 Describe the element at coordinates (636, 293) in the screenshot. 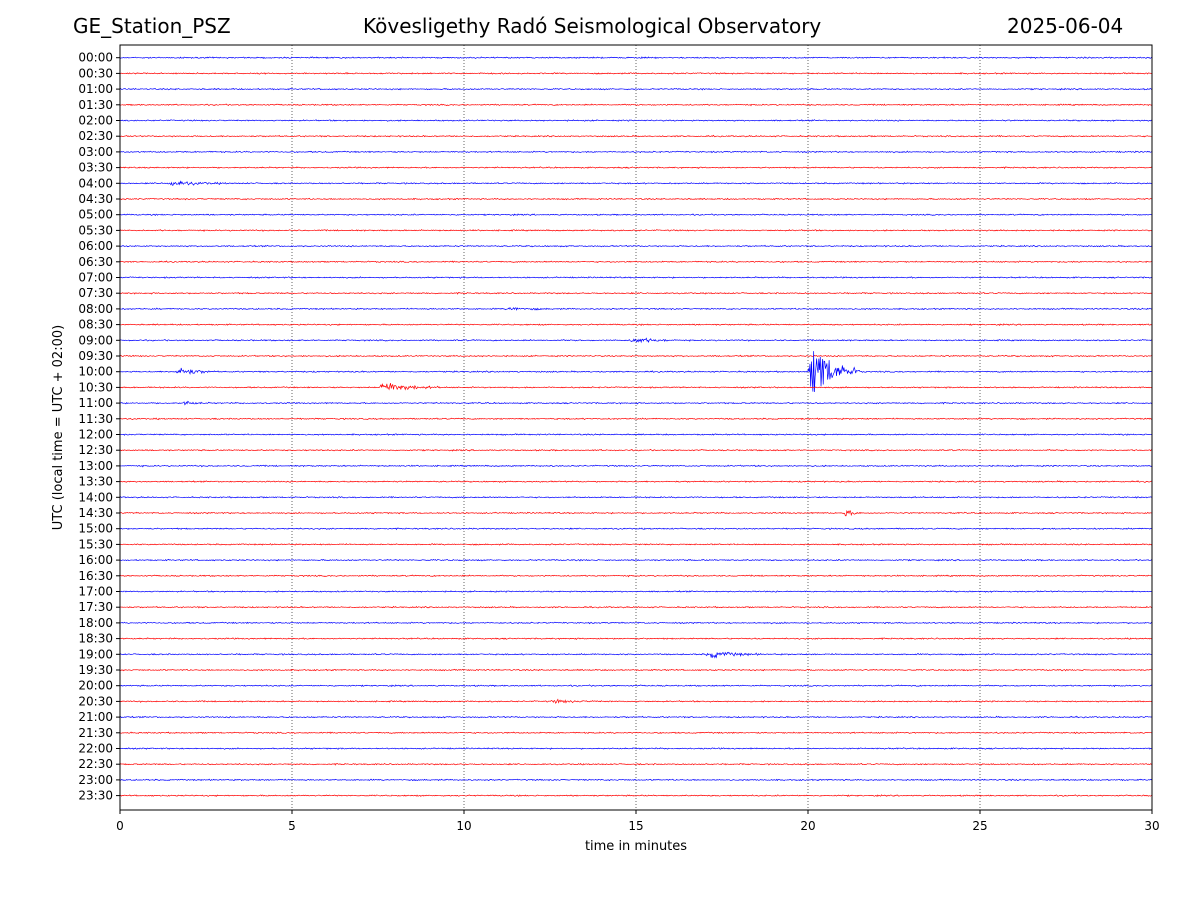

I see `trace-07:30` at that location.